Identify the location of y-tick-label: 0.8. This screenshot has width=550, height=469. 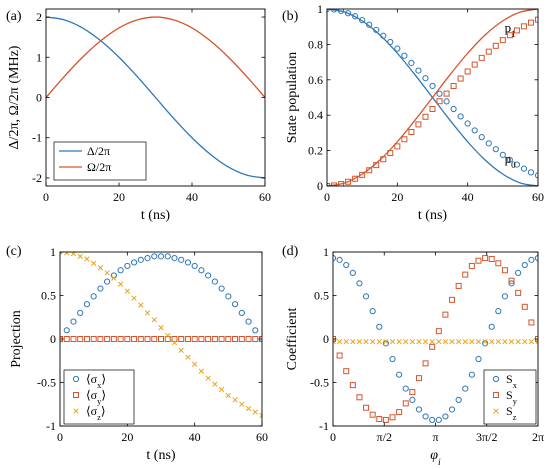
(315, 44).